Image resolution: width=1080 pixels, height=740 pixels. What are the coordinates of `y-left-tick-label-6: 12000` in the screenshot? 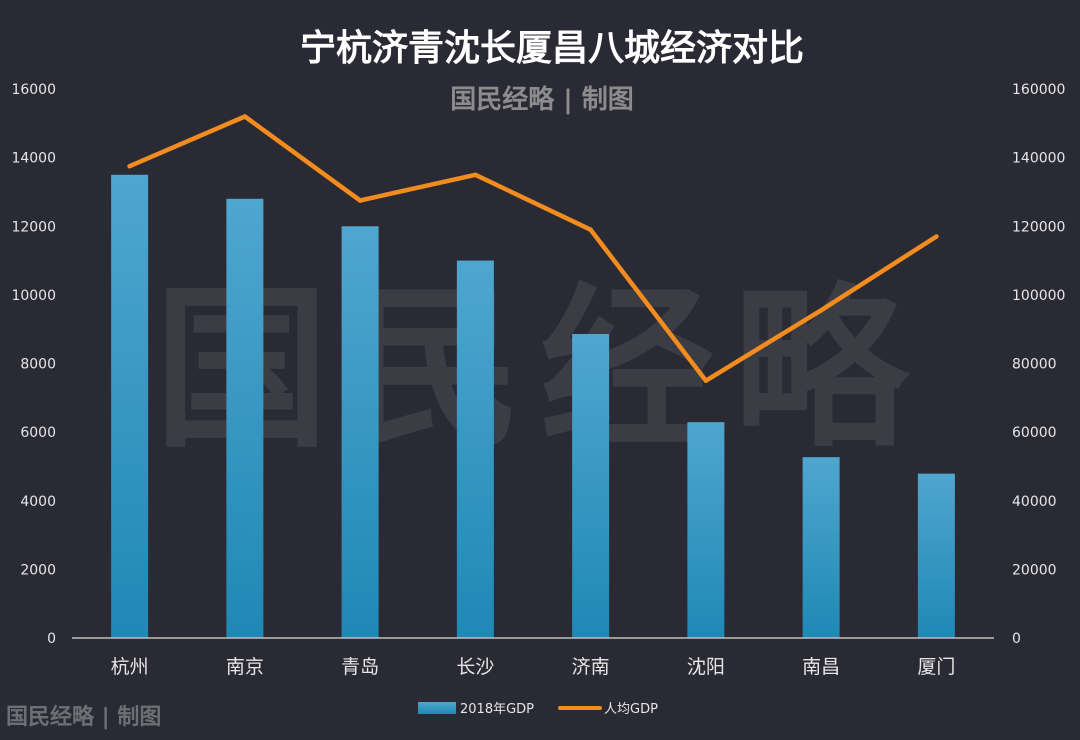 It's located at (33, 227).